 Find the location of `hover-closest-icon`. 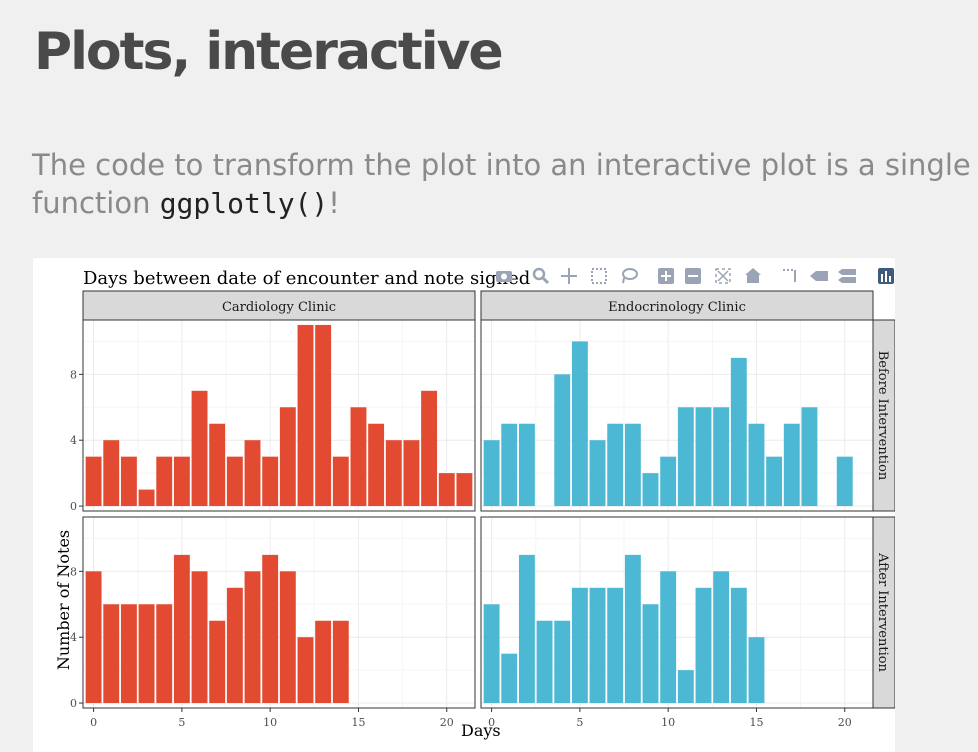

hover-closest-icon is located at coordinates (819, 276).